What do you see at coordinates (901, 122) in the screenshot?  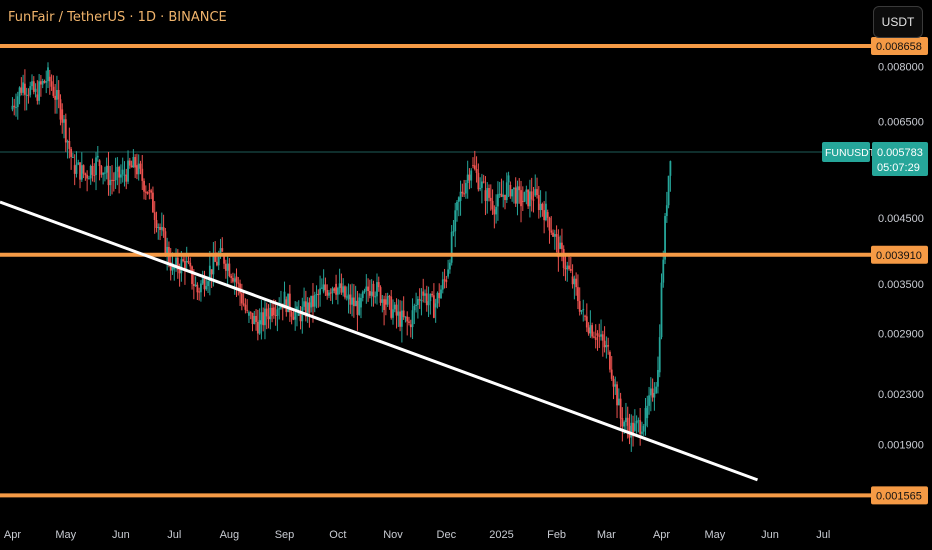 I see `y-tick-label: 0.006500` at bounding box center [901, 122].